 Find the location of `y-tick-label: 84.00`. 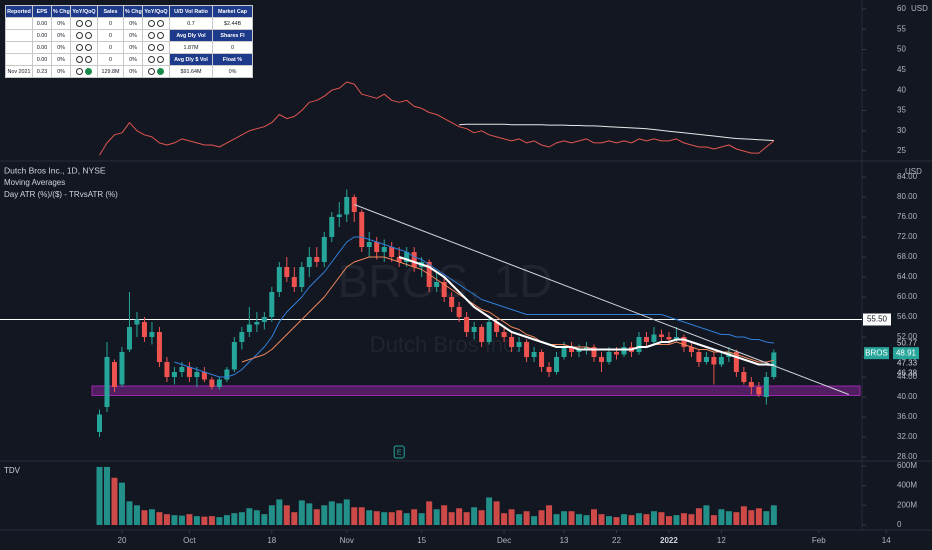

y-tick-label: 84.00 is located at coordinates (907, 176).